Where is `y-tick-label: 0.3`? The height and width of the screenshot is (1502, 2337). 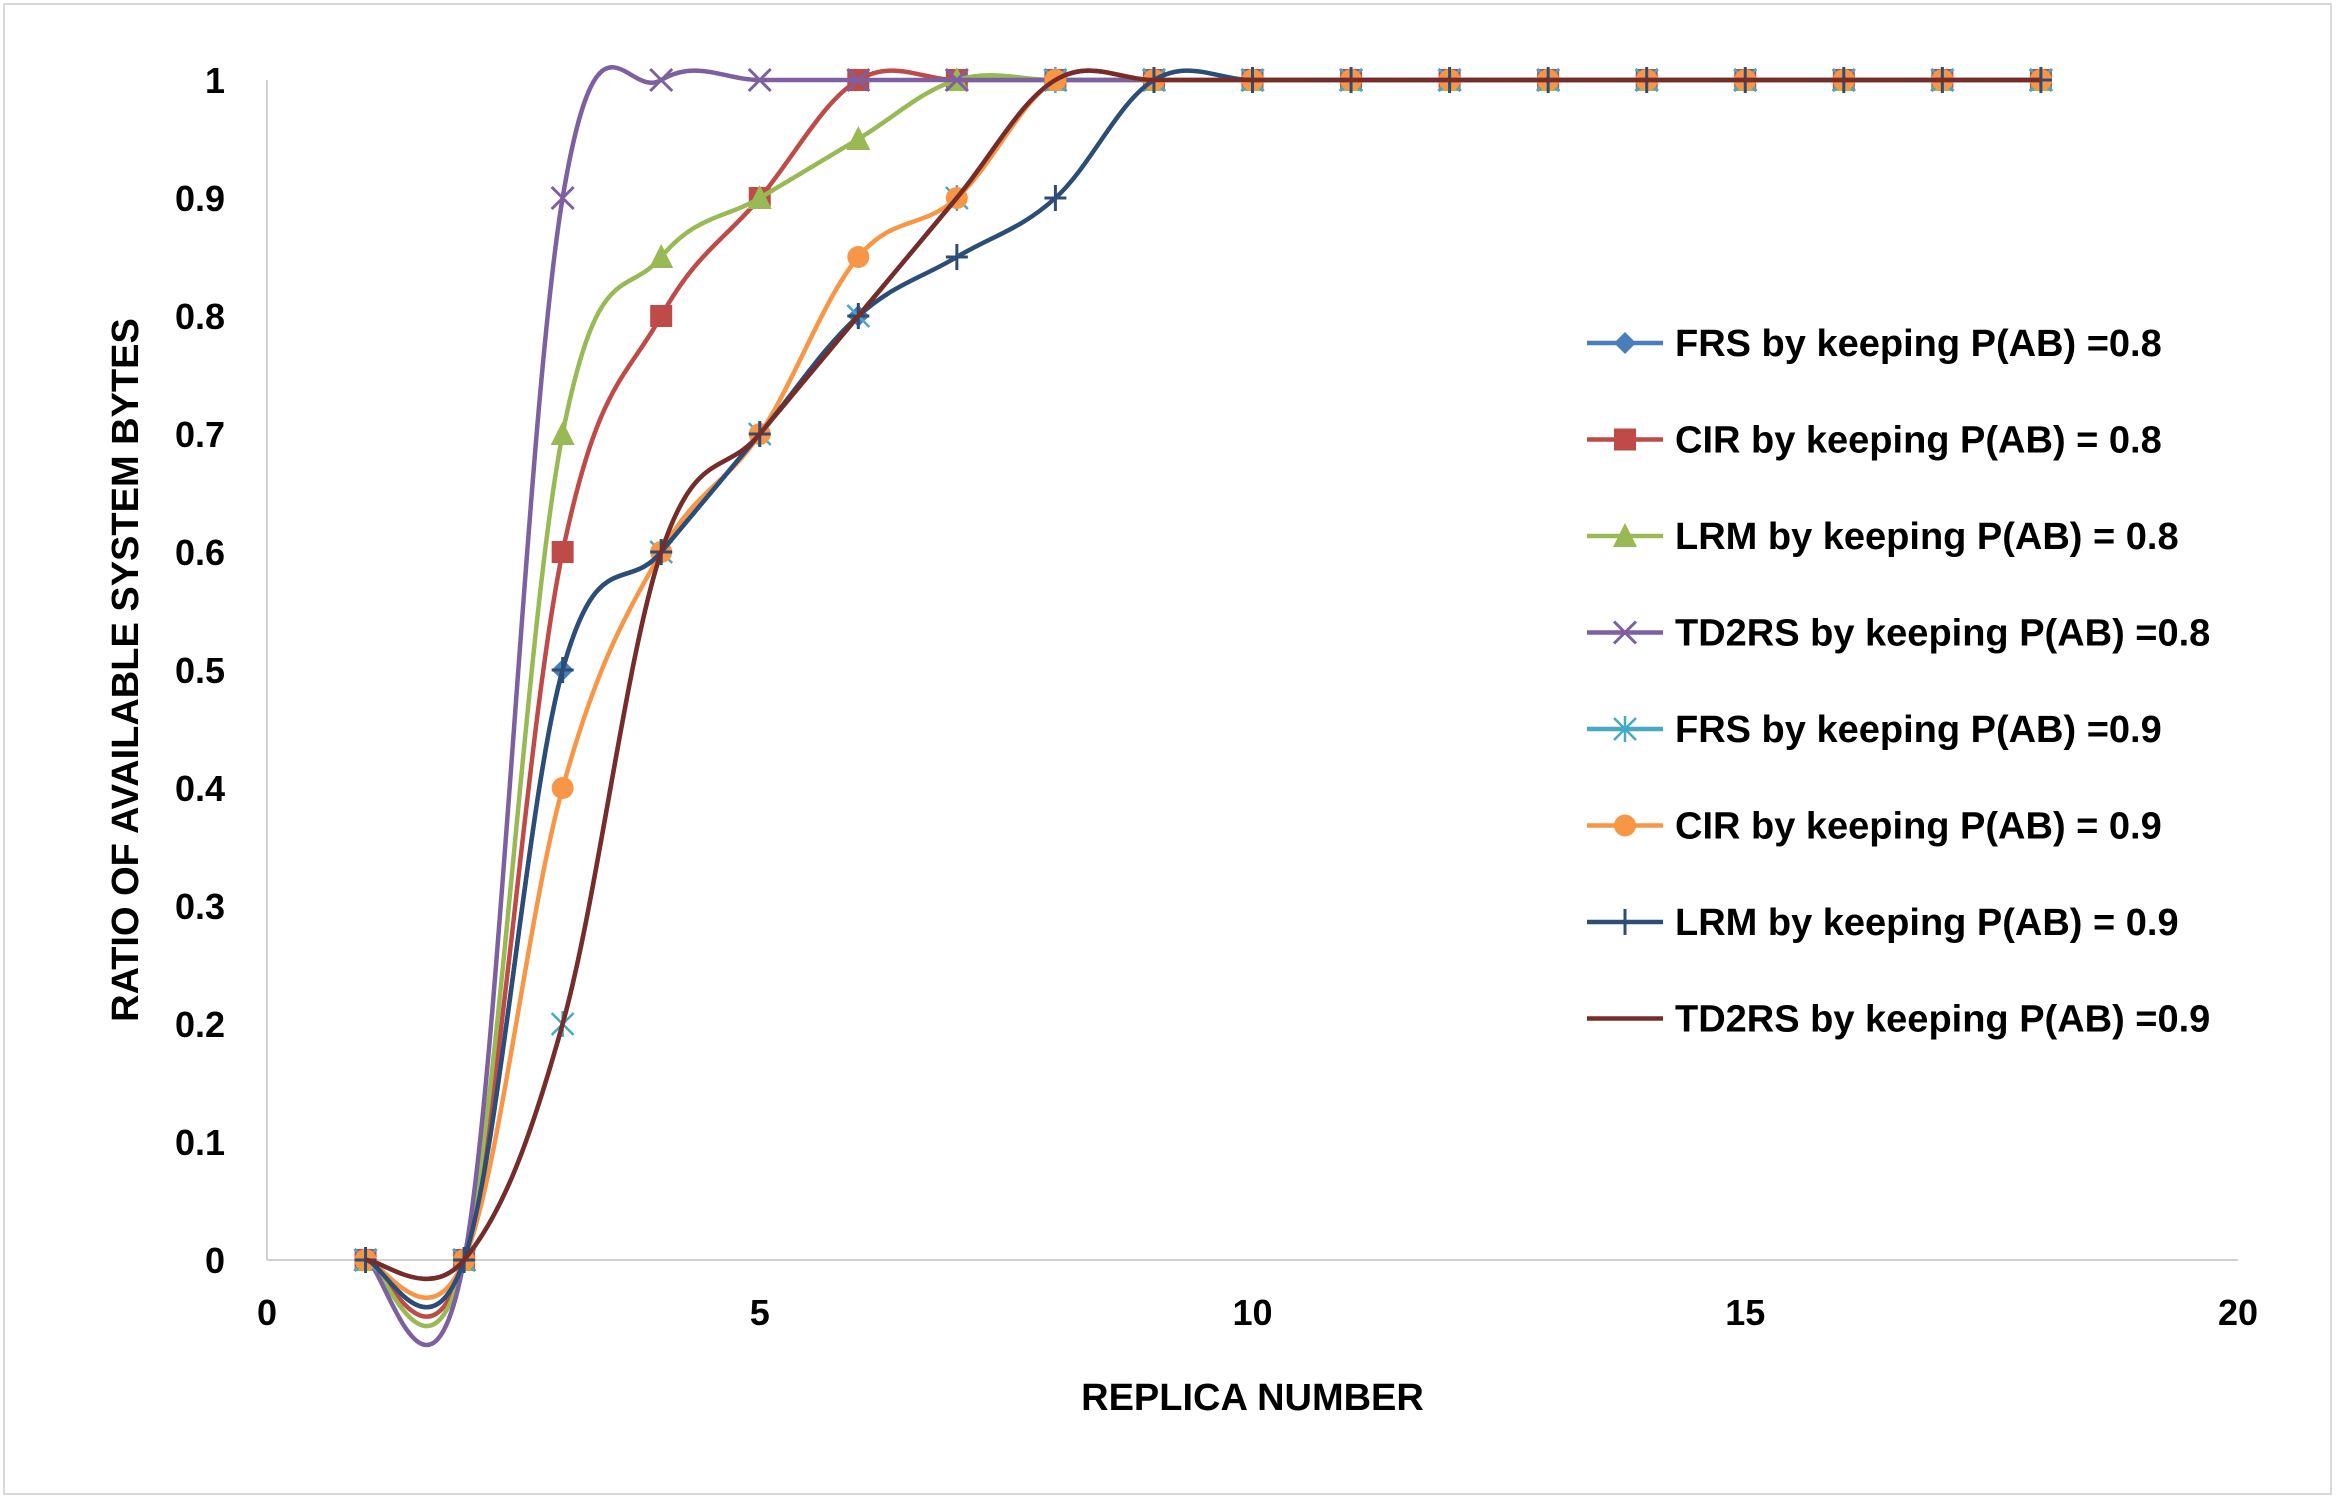
y-tick-label: 0.3 is located at coordinates (200, 906).